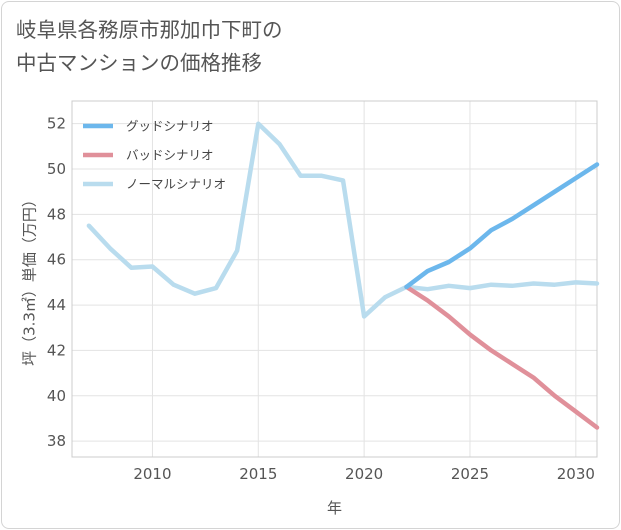 Image resolution: width=621 pixels, height=530 pixels. Describe the element at coordinates (139, 63) in the screenshot. I see `title-line-2: 中古マンションの価格推移` at that location.